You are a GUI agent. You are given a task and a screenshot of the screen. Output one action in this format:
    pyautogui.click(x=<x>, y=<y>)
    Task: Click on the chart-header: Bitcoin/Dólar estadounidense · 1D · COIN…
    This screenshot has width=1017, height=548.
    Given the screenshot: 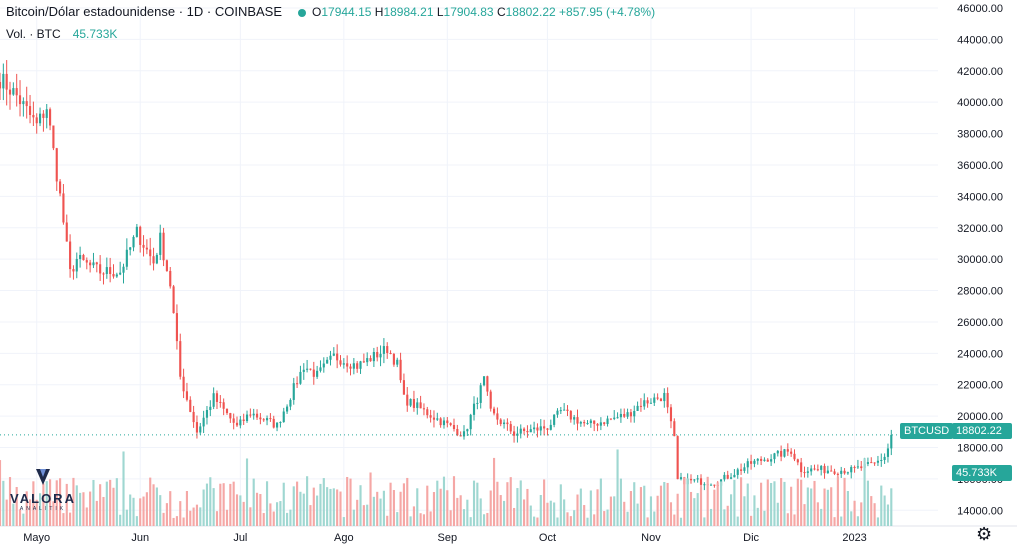 What is the action you would take?
    pyautogui.click(x=330, y=11)
    